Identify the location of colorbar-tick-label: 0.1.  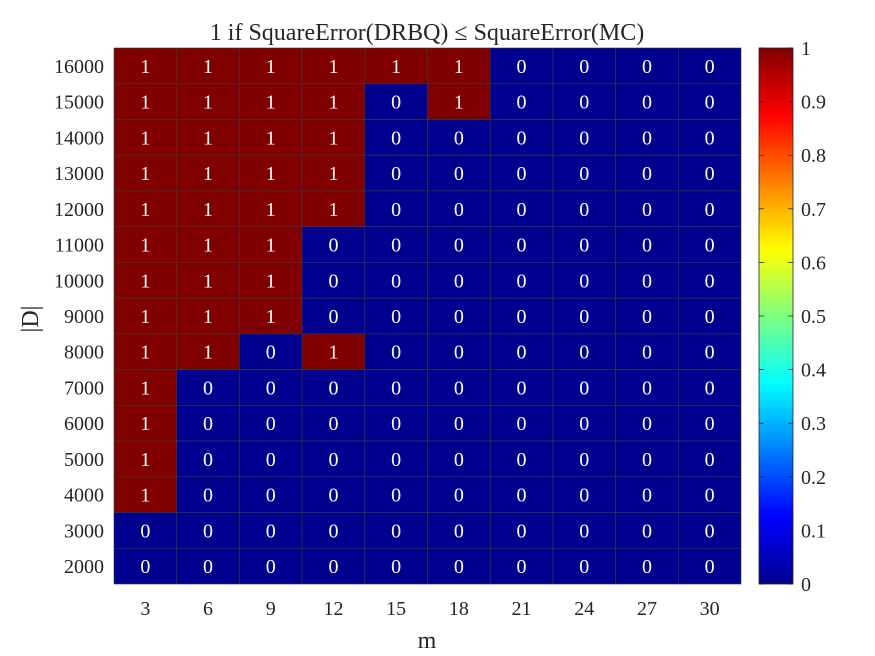
(813, 531).